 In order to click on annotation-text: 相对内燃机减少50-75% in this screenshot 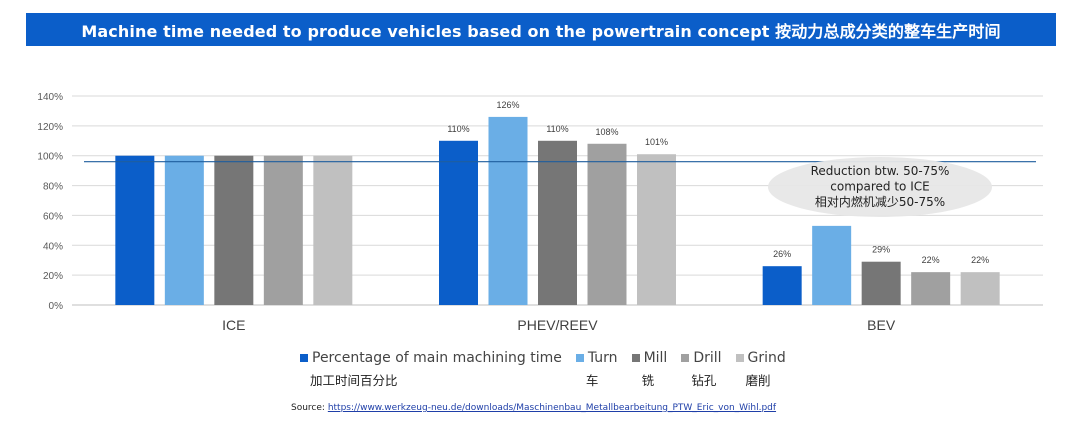, I will do `click(880, 201)`.